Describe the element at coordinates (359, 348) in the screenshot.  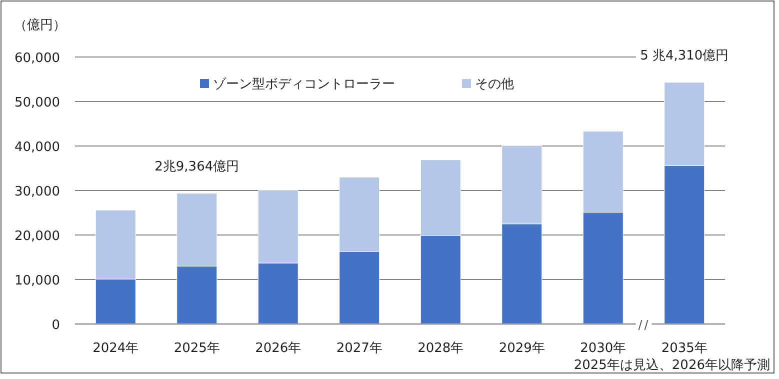
I see `x-tick-label: 2027年` at that location.